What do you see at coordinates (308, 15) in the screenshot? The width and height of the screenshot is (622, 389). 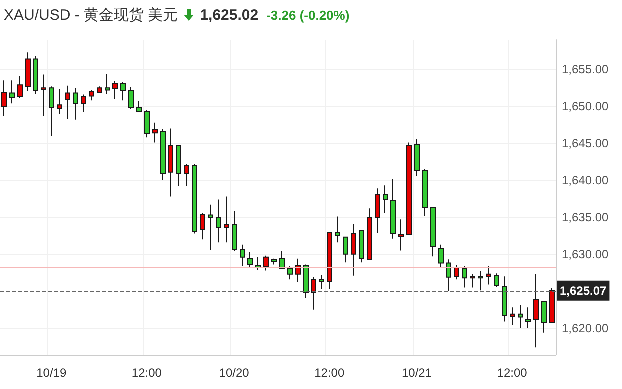 I see `text: -3.26 (-0.20%)` at bounding box center [308, 15].